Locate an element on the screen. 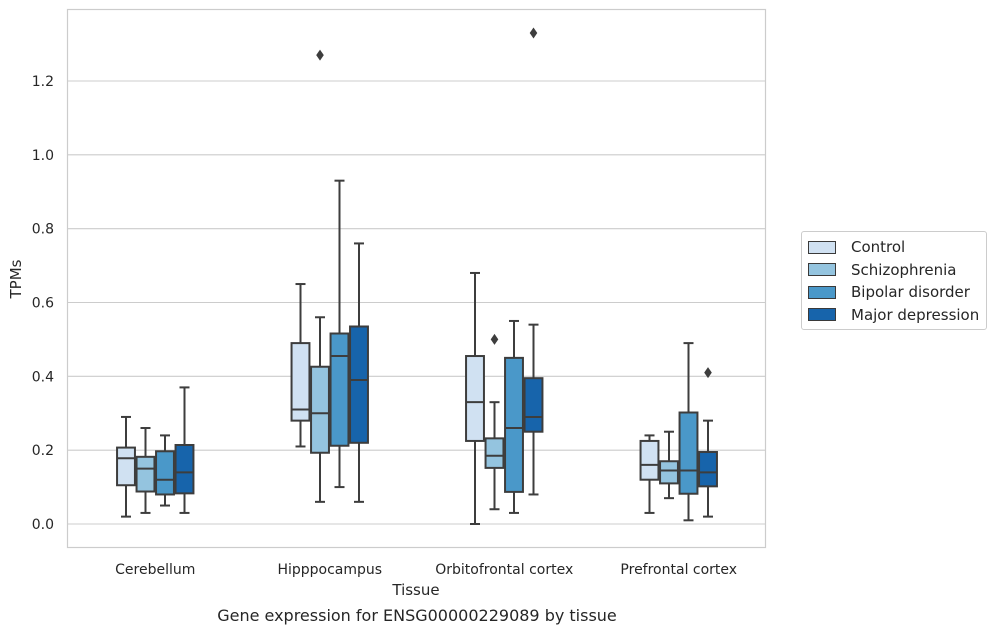 The height and width of the screenshot is (634, 997). legend-item: Control is located at coordinates (894, 247).